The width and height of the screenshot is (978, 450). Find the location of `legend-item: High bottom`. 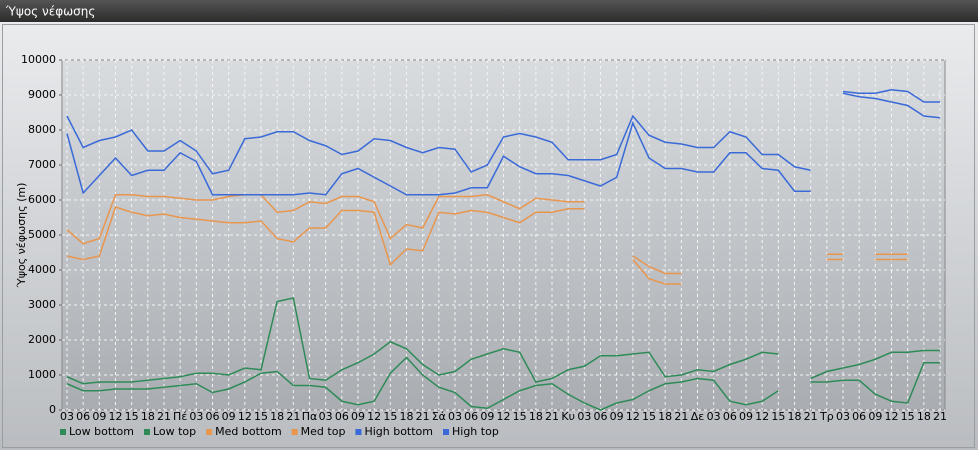

legend-item: High bottom is located at coordinates (394, 431).